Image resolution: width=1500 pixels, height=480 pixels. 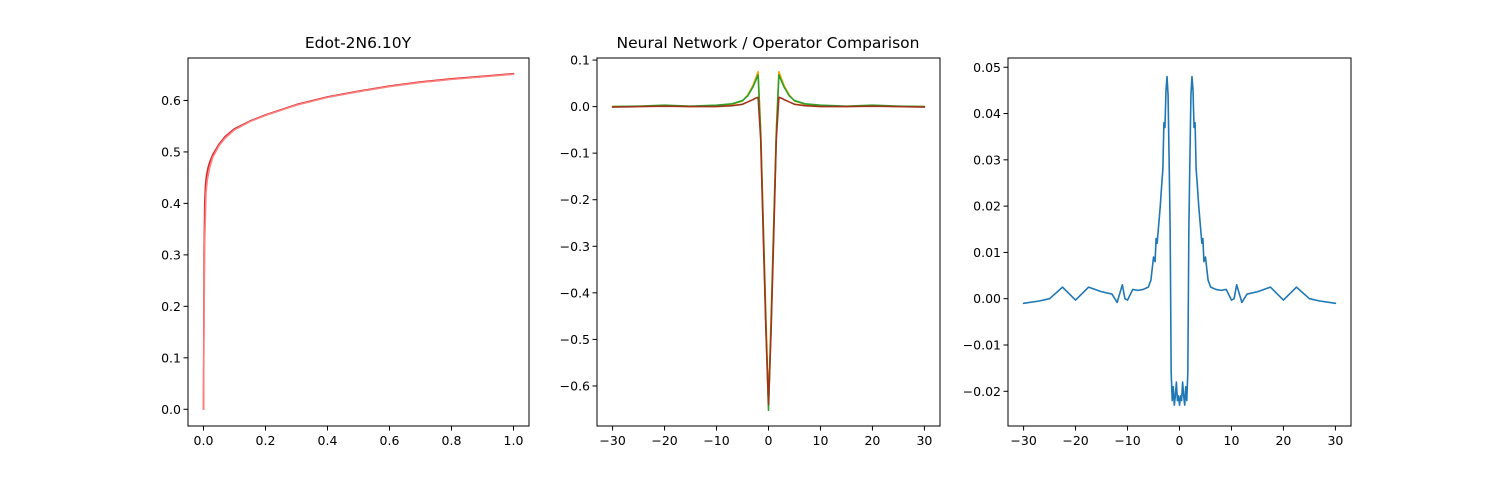 I want to click on middle-x-tick-label: −20, so click(x=664, y=440).